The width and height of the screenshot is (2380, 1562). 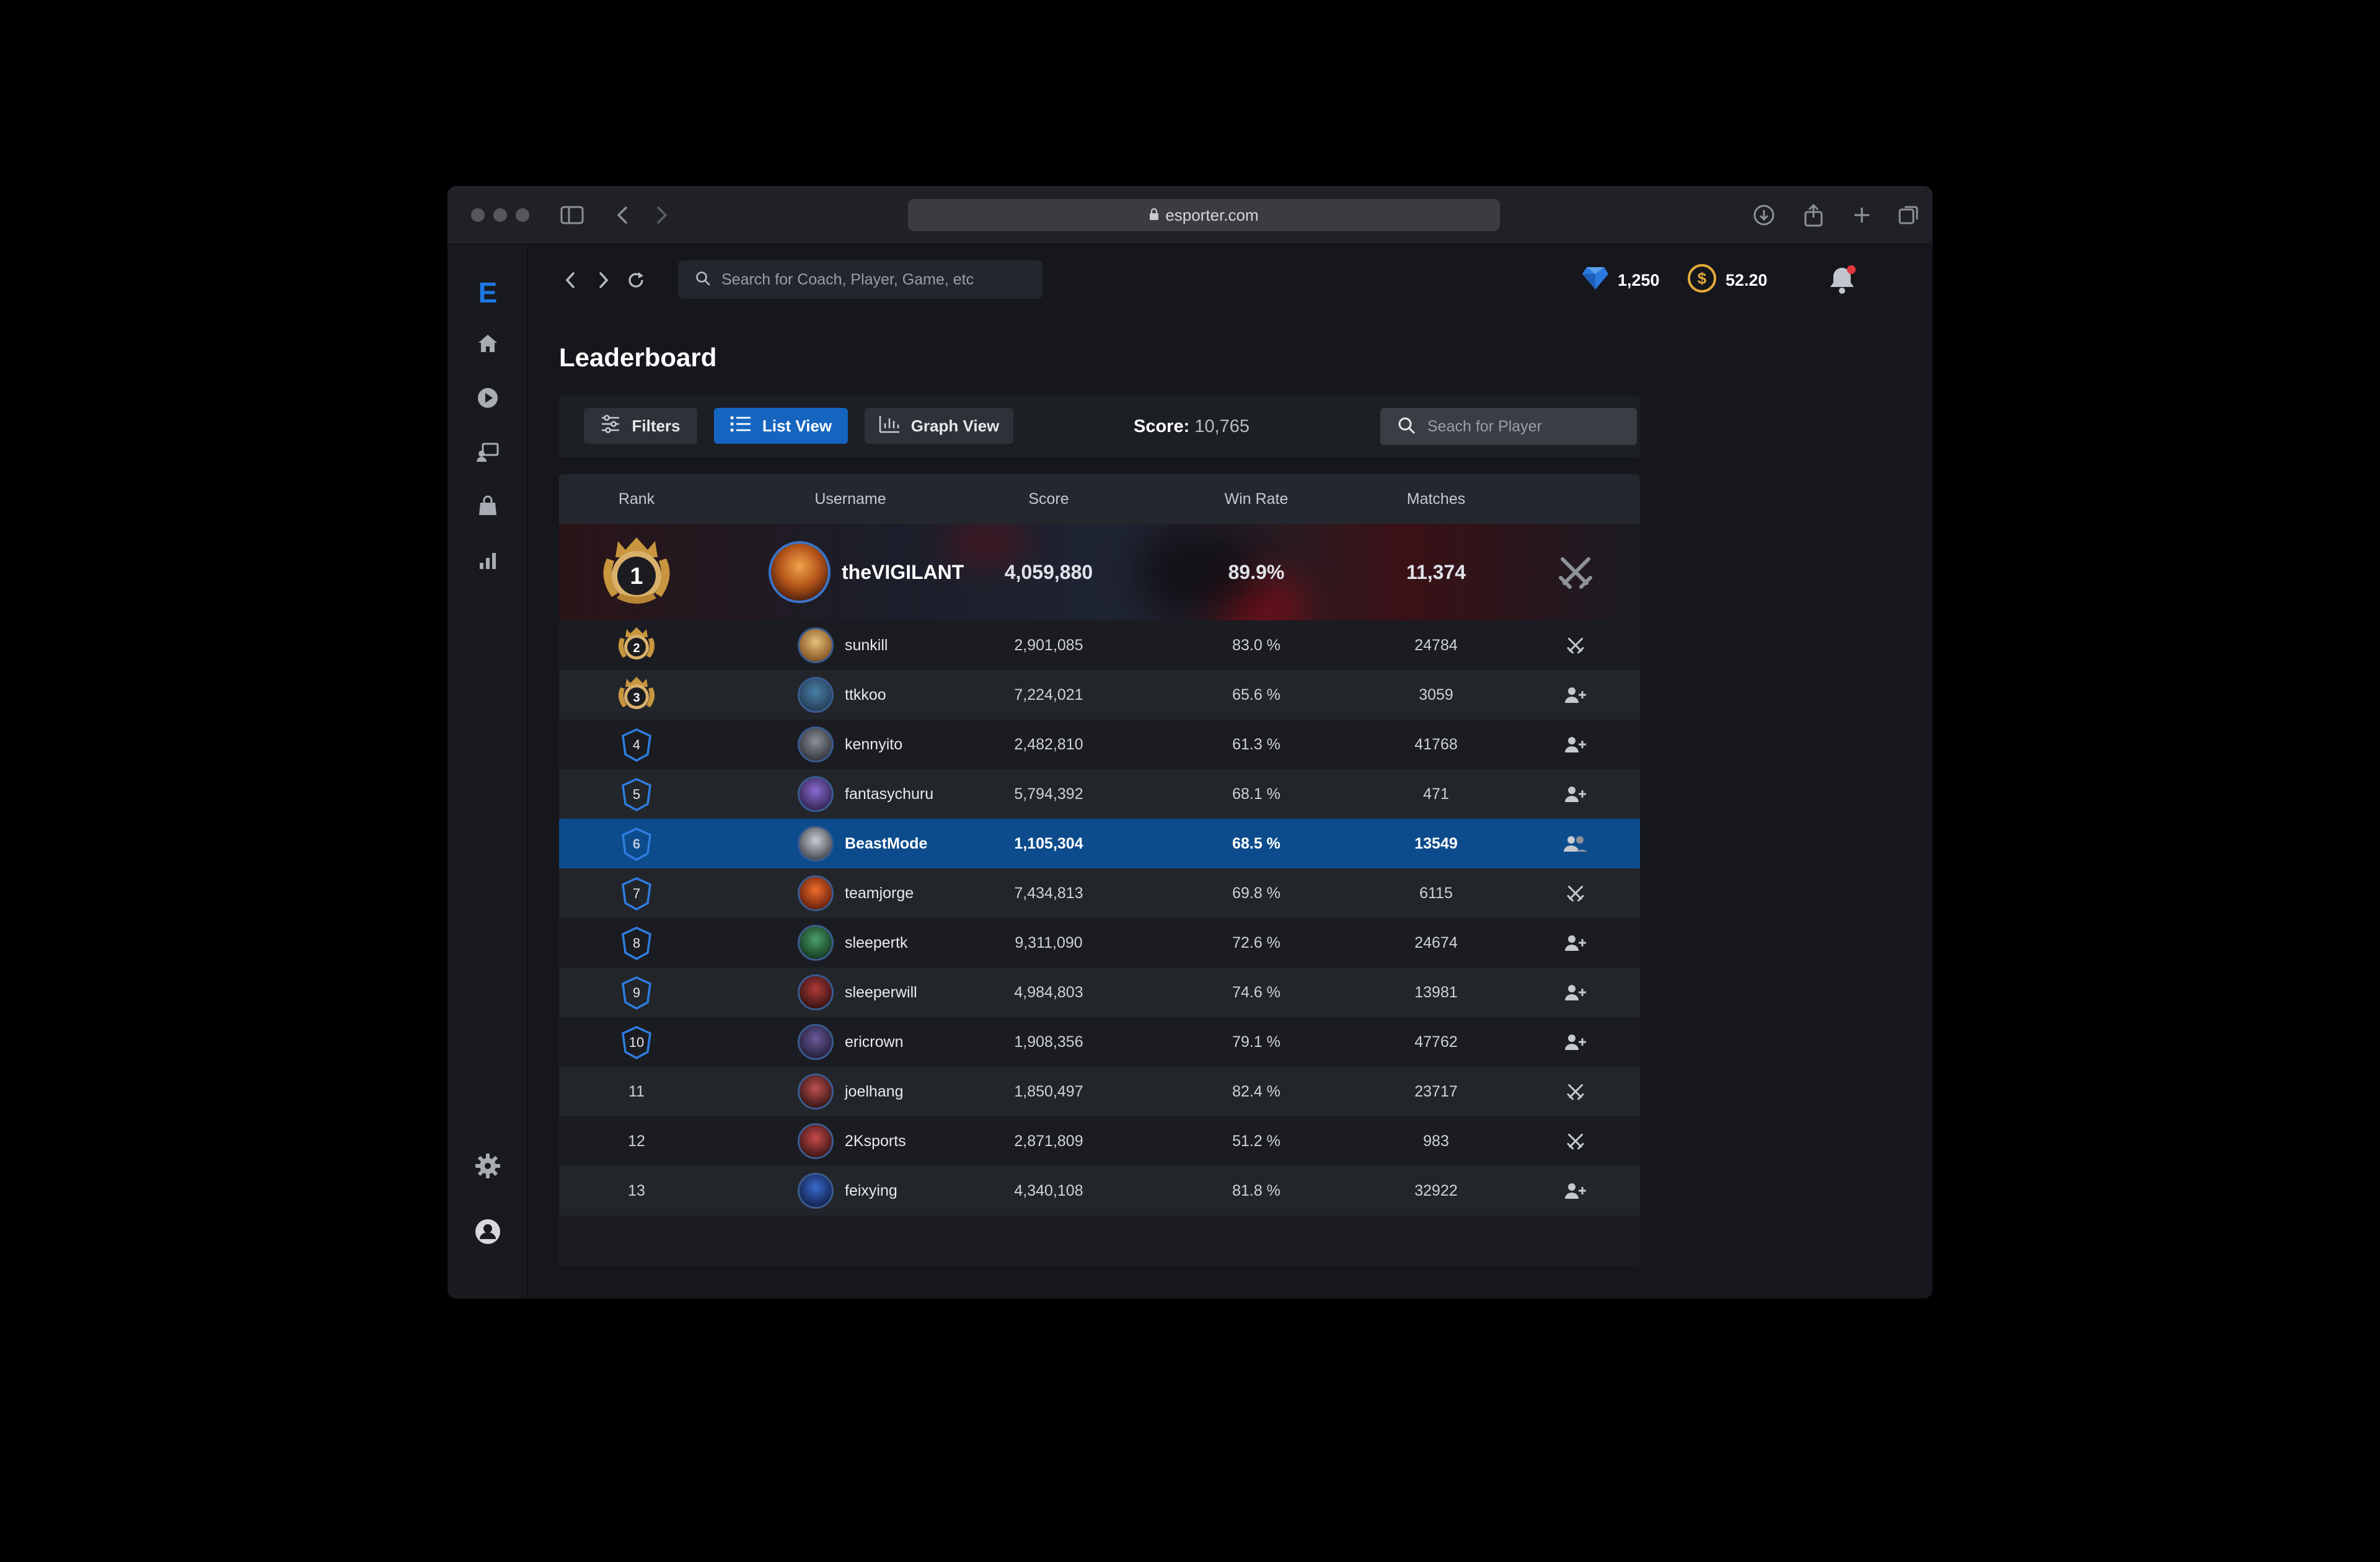 What do you see at coordinates (1099, 893) in the screenshot?
I see `table-row: 7 teamjorge 7,434,813 69.8 % 6115` at bounding box center [1099, 893].